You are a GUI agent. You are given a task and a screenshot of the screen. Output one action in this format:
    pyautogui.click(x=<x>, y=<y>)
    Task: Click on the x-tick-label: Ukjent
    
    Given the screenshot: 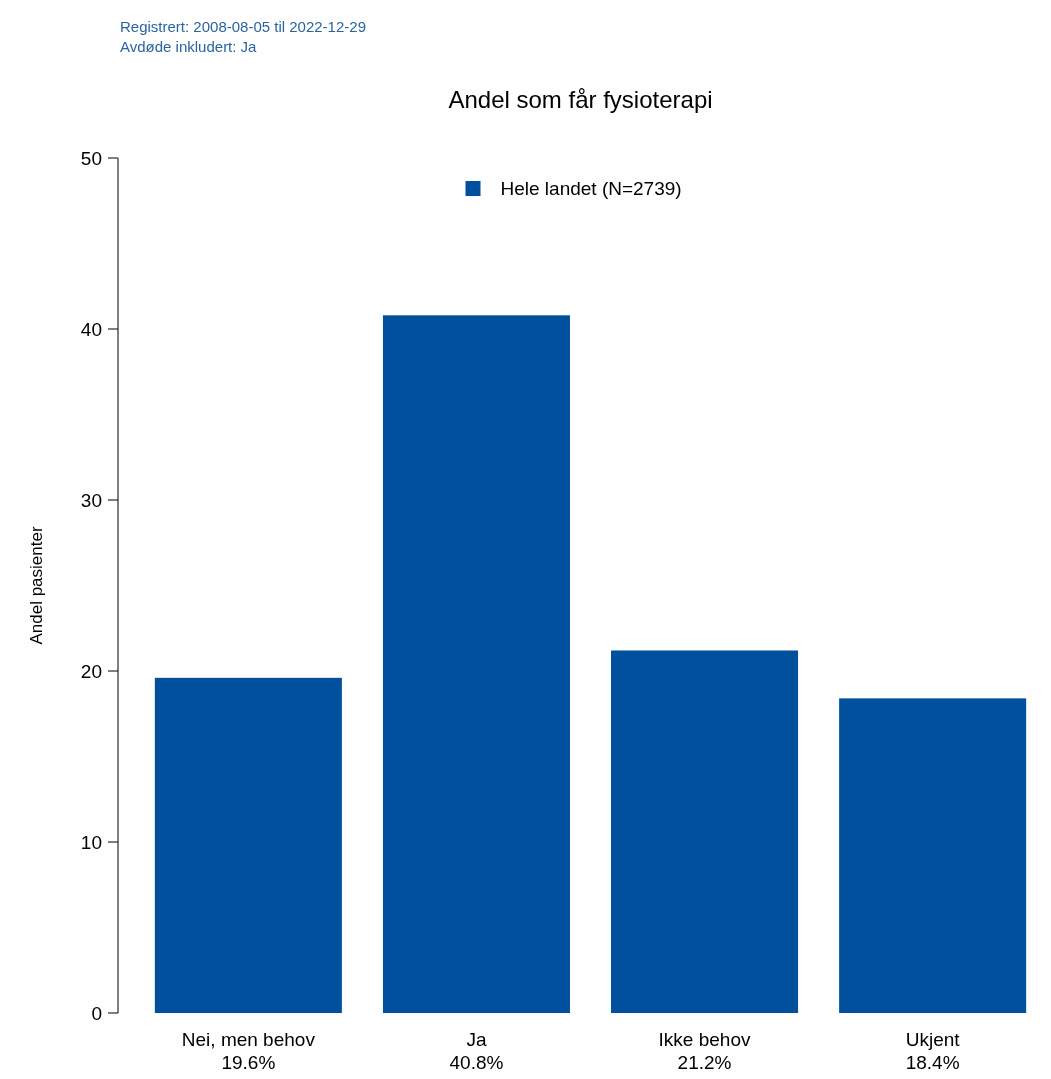 What is the action you would take?
    pyautogui.click(x=933, y=1039)
    